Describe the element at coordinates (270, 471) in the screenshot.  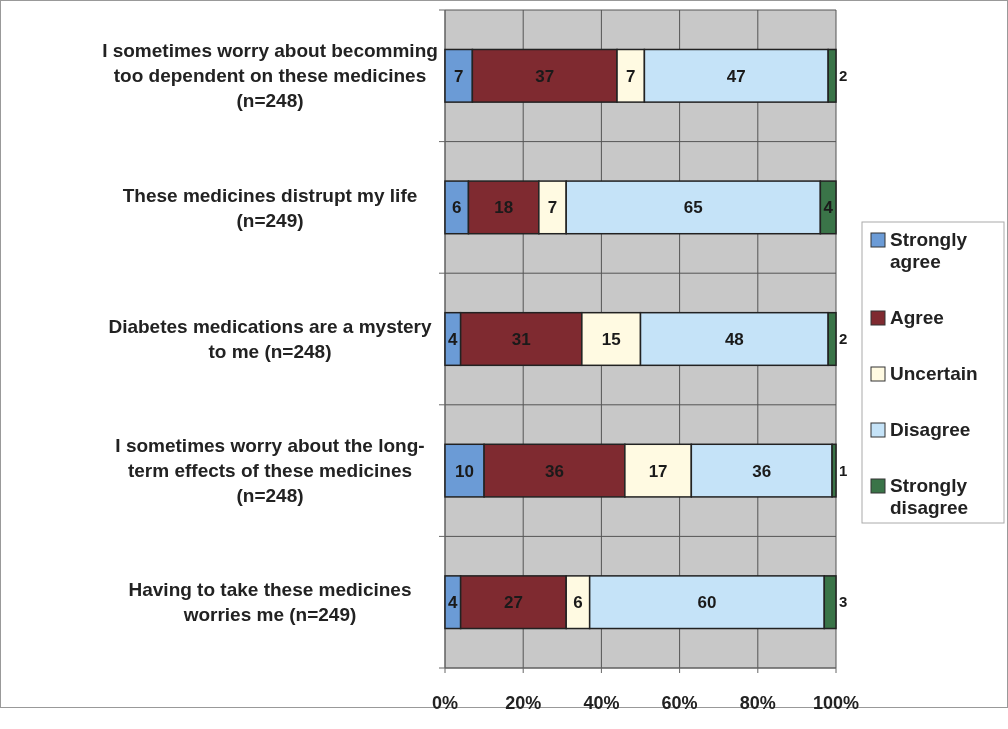
I see `y-tick-label: I sometimes worry about the long-term effects of these medicines (n=248)` at that location.